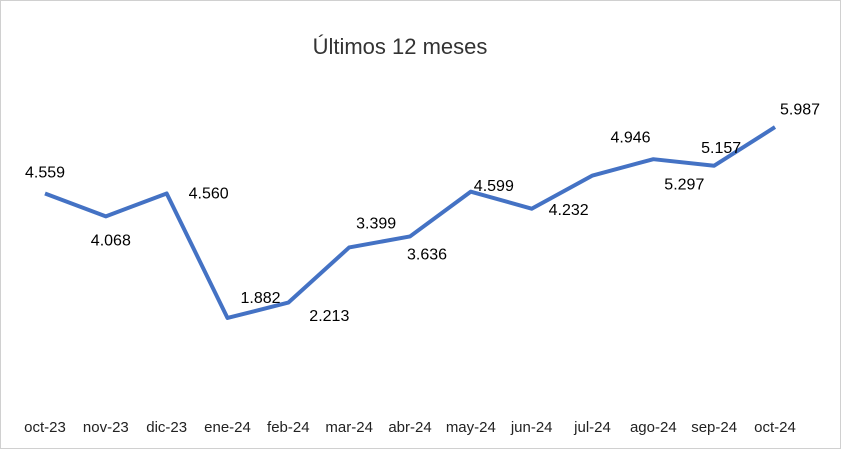  What do you see at coordinates (775, 427) in the screenshot?
I see `x-tick-label: oct-24` at bounding box center [775, 427].